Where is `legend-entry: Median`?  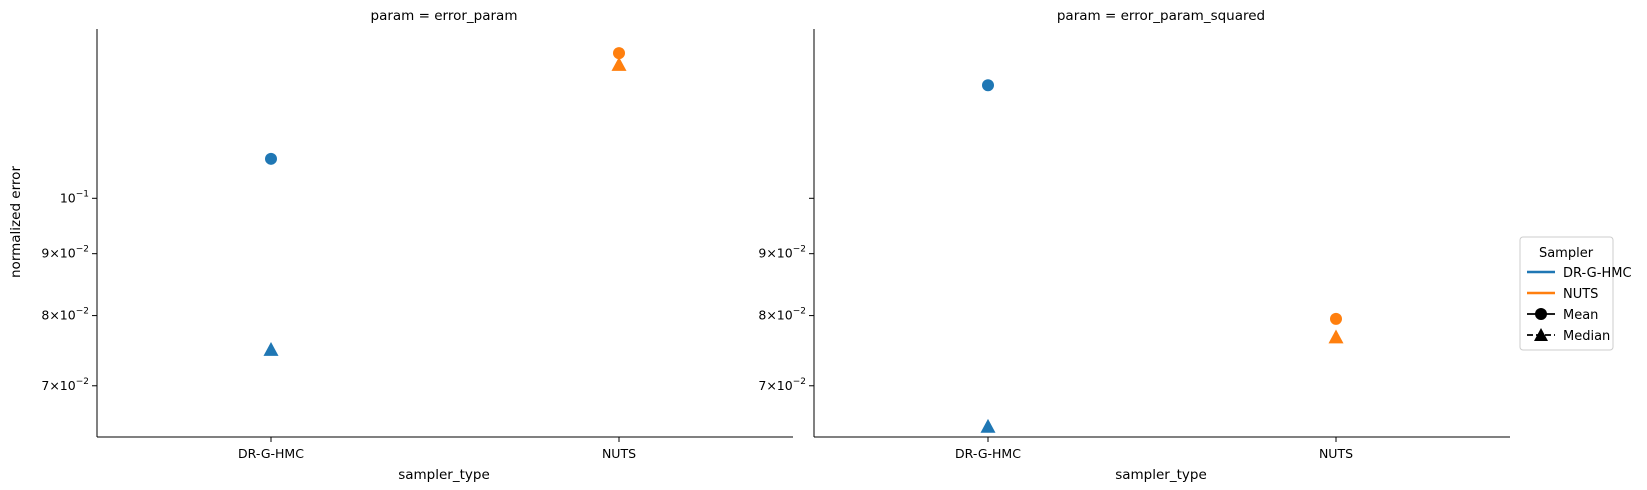
legend-entry: Median is located at coordinates (1568, 336).